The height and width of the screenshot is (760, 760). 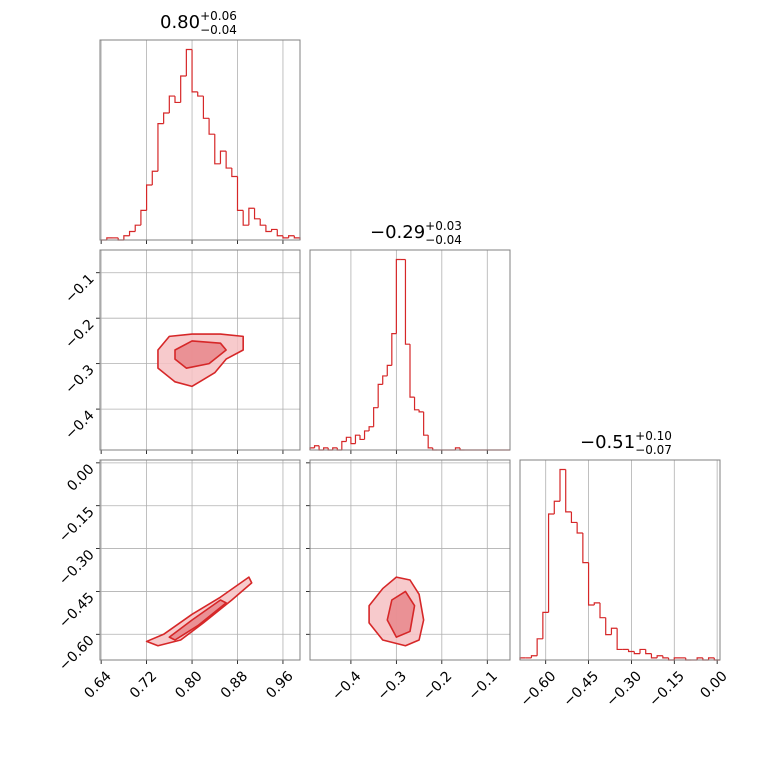 I want to click on title-upper: +0.10, so click(x=653, y=436).